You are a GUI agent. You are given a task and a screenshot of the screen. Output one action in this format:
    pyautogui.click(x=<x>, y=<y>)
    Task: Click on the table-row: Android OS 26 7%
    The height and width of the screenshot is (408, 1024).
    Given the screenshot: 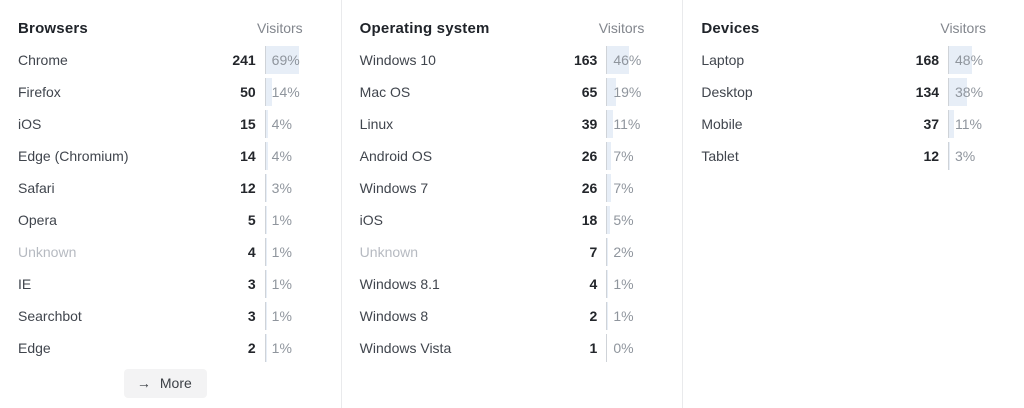 What is the action you would take?
    pyautogui.click(x=507, y=156)
    